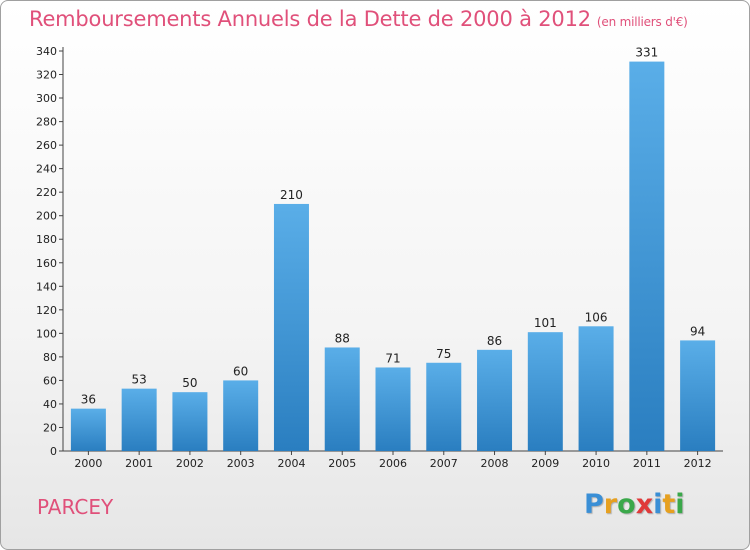 The image size is (750, 550). I want to click on x-tick-label-2006: 2006, so click(393, 463).